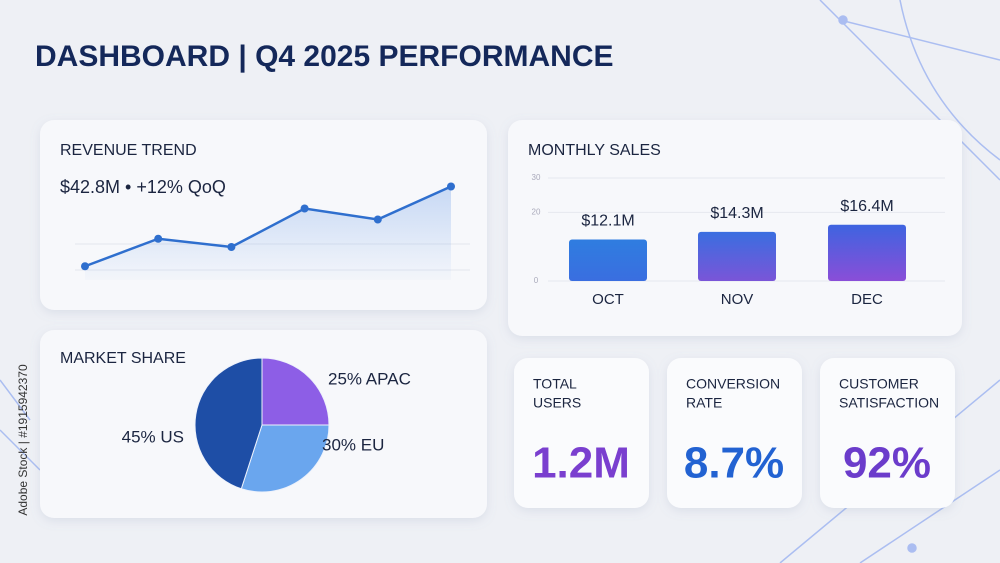 This screenshot has width=1000, height=563. Describe the element at coordinates (353, 444) in the screenshot. I see `slice-label: 30% EU` at that location.